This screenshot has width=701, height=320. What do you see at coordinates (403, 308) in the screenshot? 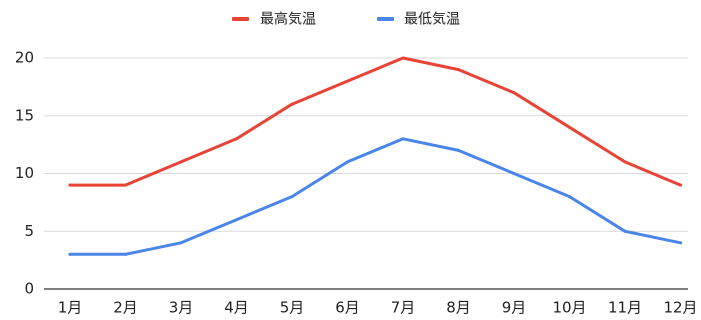
I see `x-tick-label: 7月` at bounding box center [403, 308].